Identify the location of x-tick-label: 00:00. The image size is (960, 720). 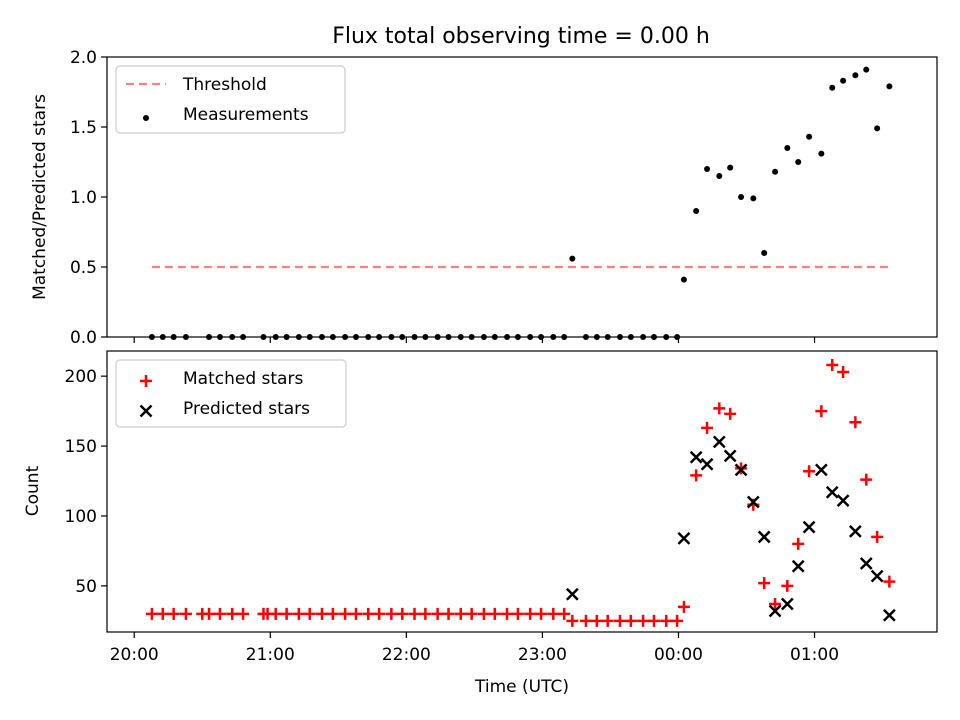
(678, 655).